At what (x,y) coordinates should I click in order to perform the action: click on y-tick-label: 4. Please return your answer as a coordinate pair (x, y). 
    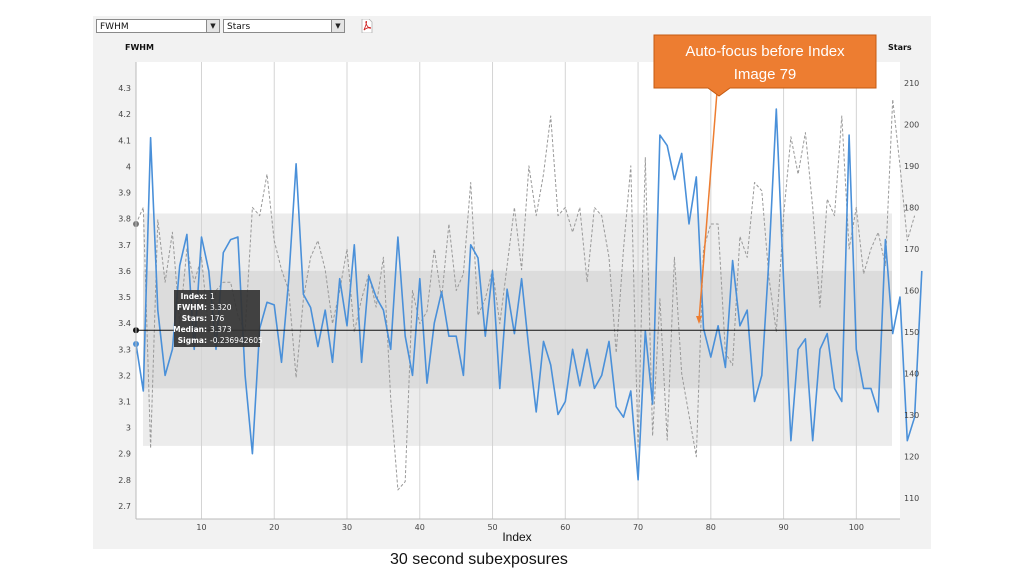
    Looking at the image, I should click on (128, 166).